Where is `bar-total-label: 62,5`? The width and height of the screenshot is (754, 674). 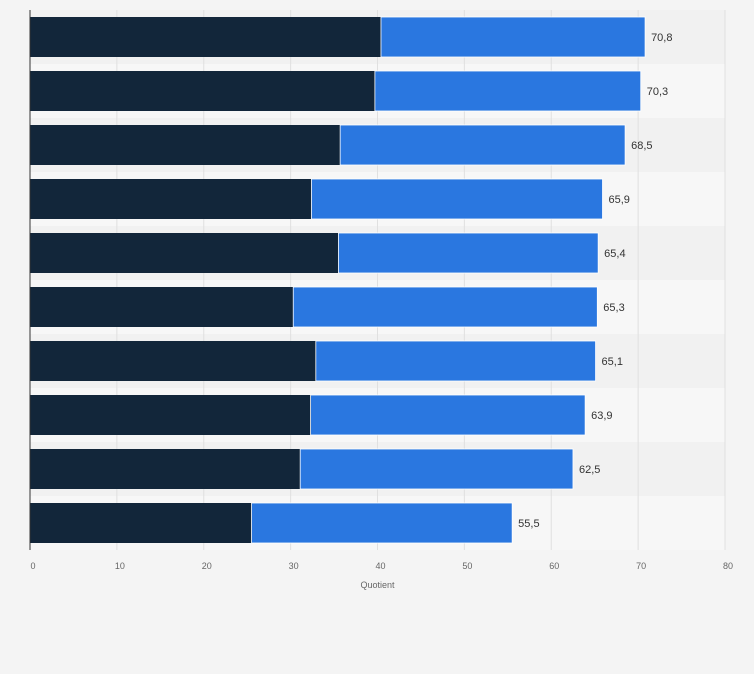 bar-total-label: 62,5 is located at coordinates (589, 470).